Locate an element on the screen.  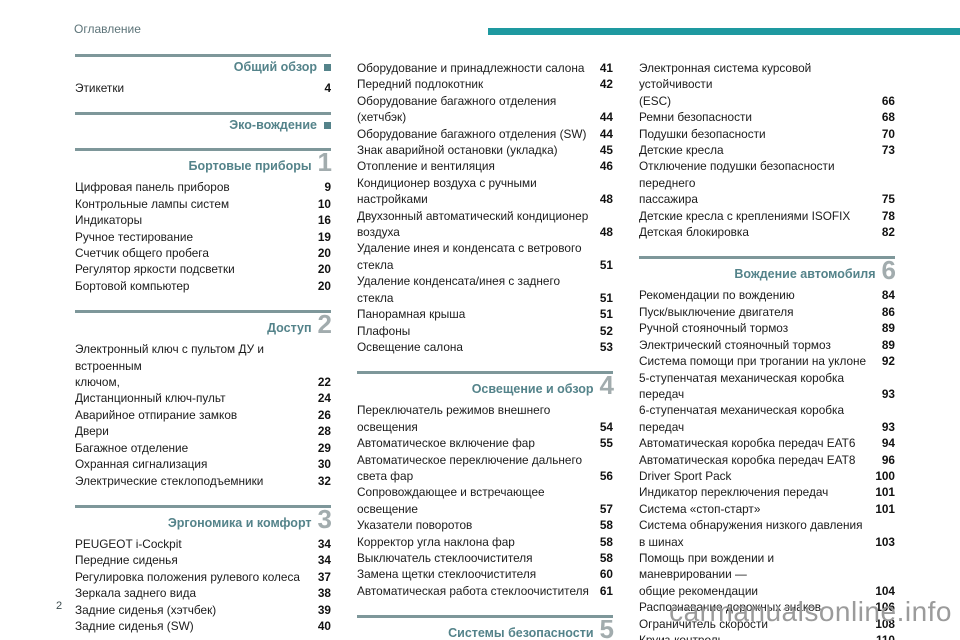
section-header-row: Освещение и обзор 4 is located at coordinates (485, 385).